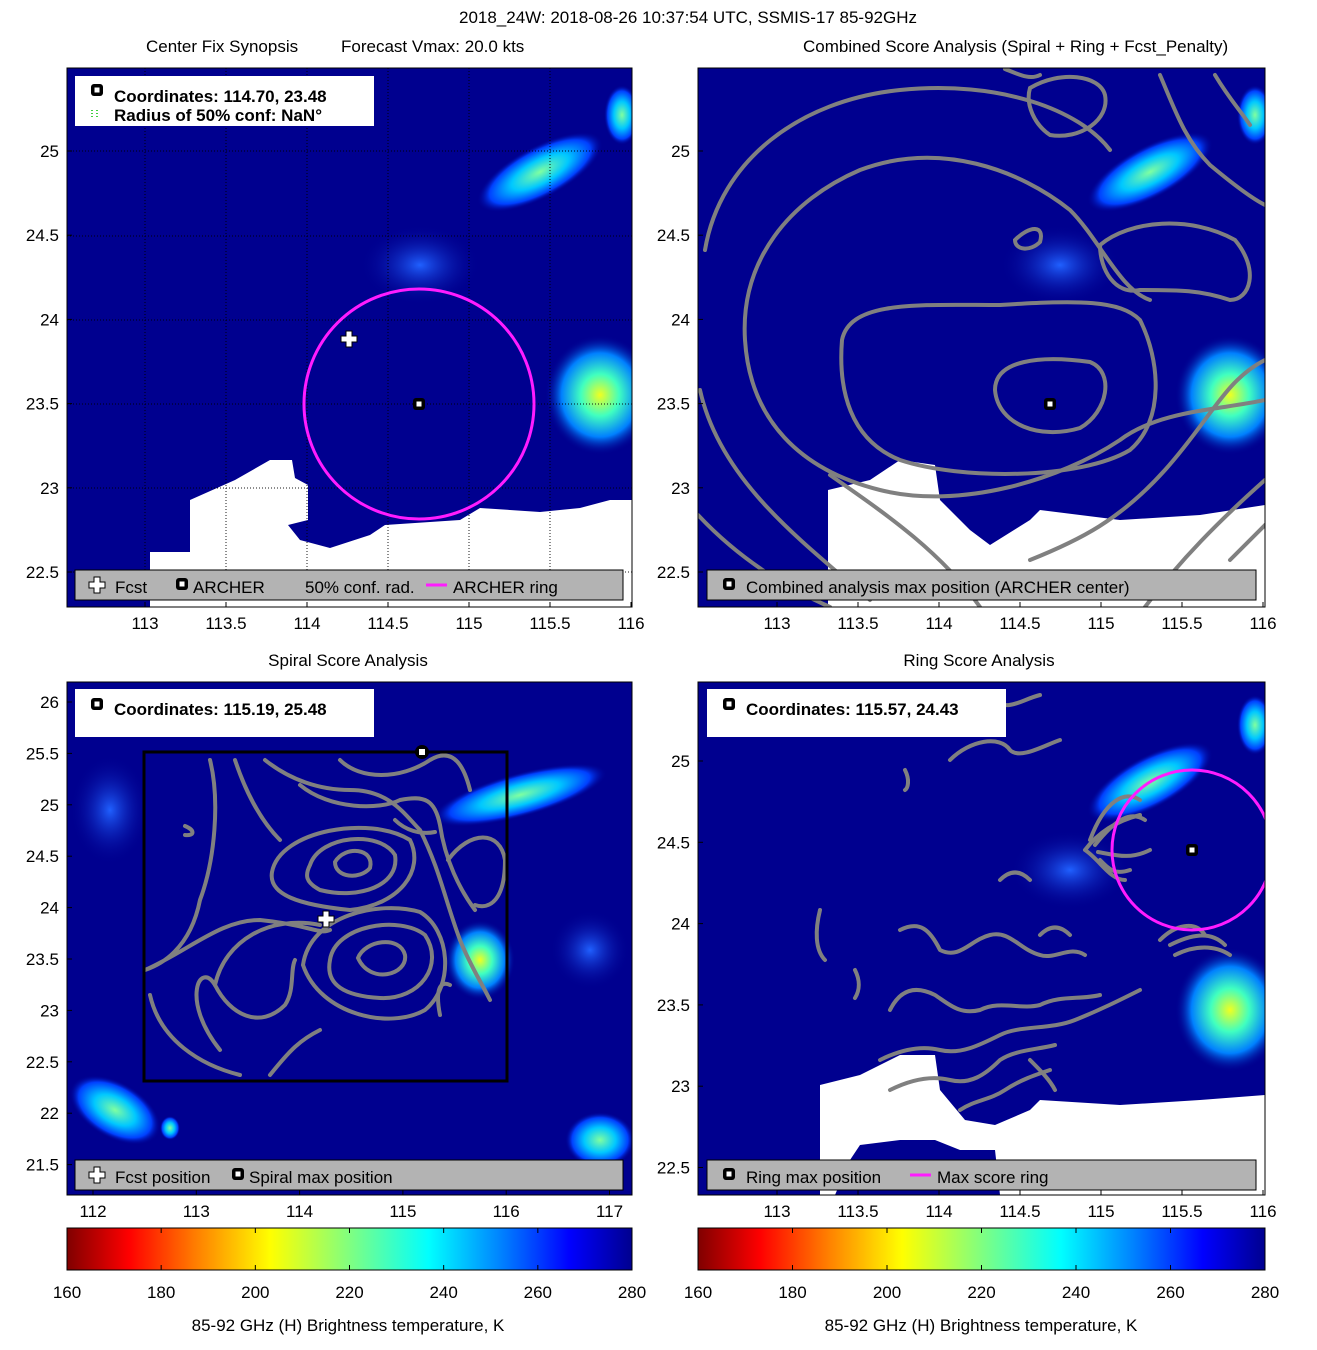 Image resolution: width=1317 pixels, height=1350 pixels. I want to click on ring-max-marker, so click(1192, 850).